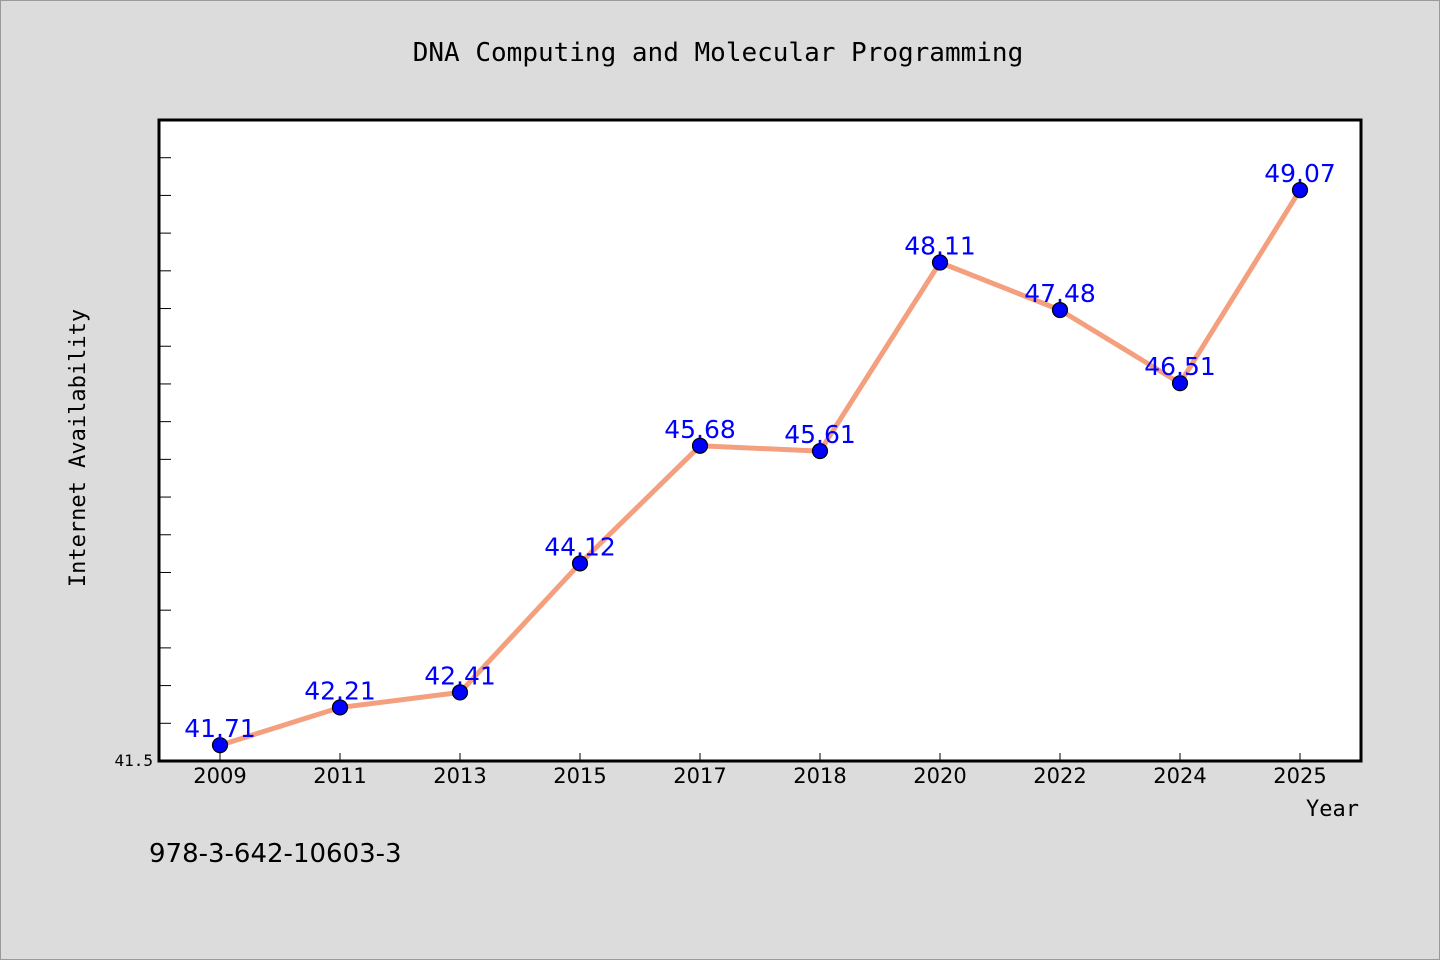  Describe the element at coordinates (1059, 776) in the screenshot. I see `x-tick-label: 2022` at that location.